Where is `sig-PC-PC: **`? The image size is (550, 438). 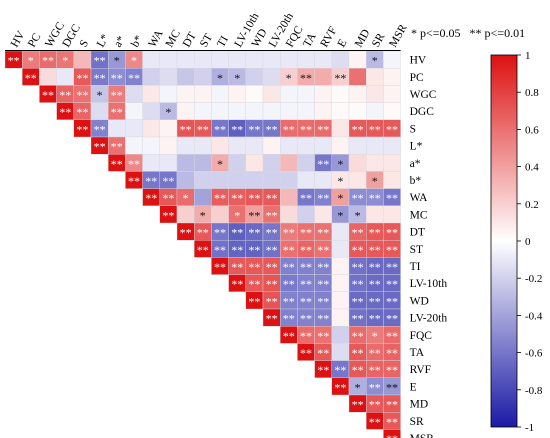 sig-PC-PC: ** is located at coordinates (31, 78).